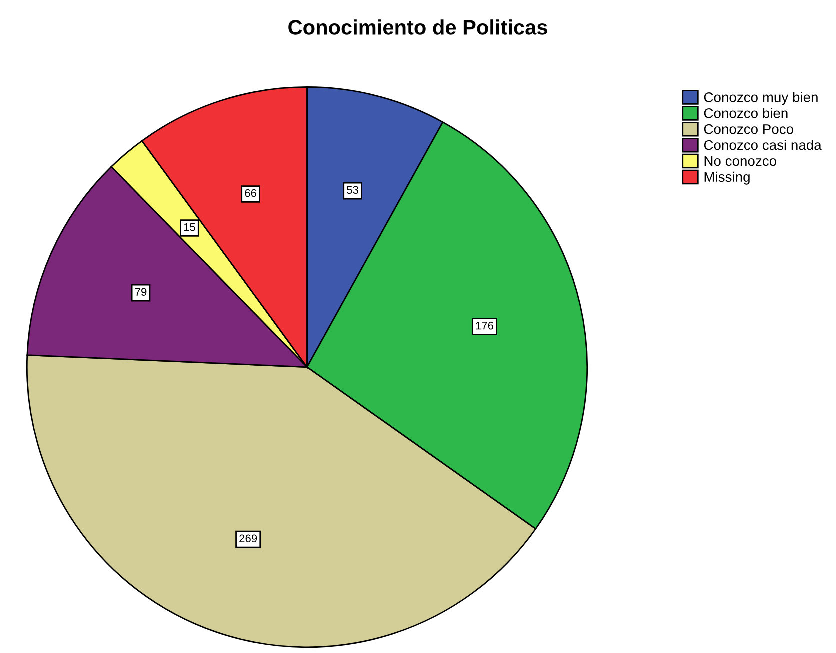  What do you see at coordinates (763, 145) in the screenshot?
I see `legend-label: Conozco casi nada` at bounding box center [763, 145].